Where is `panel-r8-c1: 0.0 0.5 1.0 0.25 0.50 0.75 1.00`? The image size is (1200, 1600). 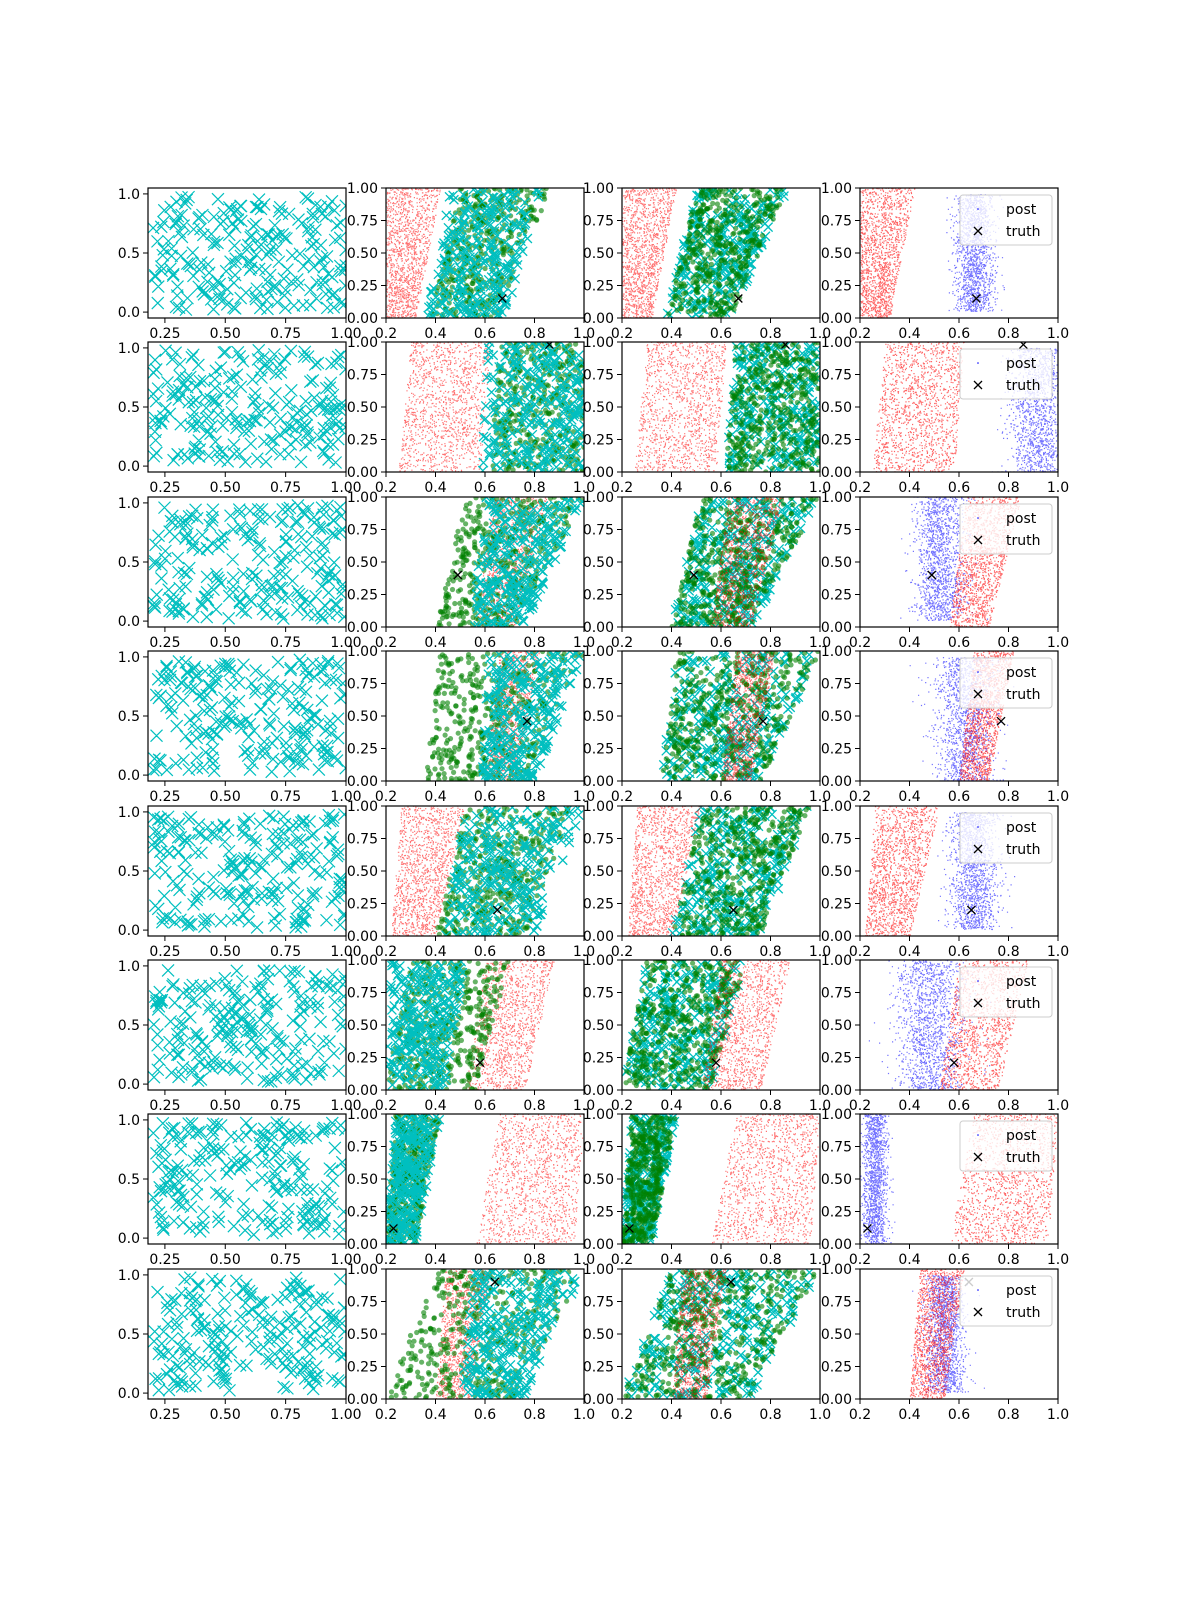
panel-r8-c1: 0.0 0.5 1.0 0.25 0.50 0.75 1.00 is located at coordinates (240, 1345).